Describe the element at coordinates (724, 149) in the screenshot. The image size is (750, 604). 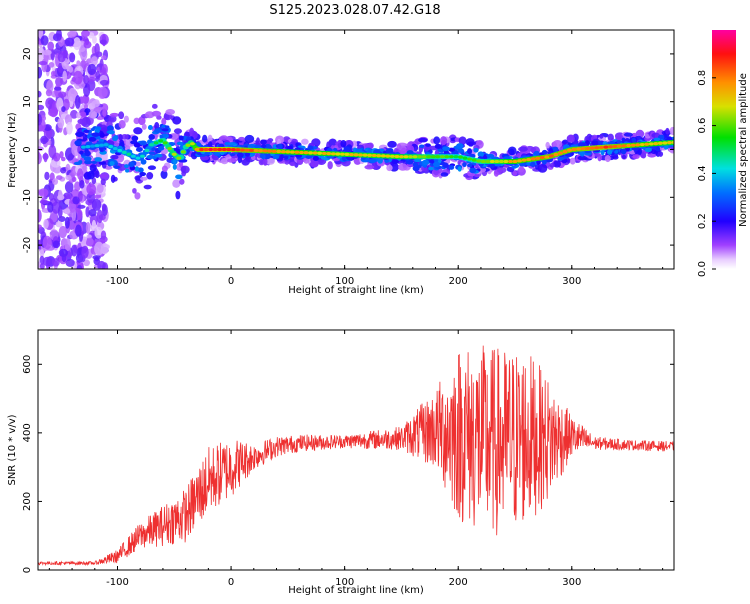
I see `colorbar-gradient` at that location.